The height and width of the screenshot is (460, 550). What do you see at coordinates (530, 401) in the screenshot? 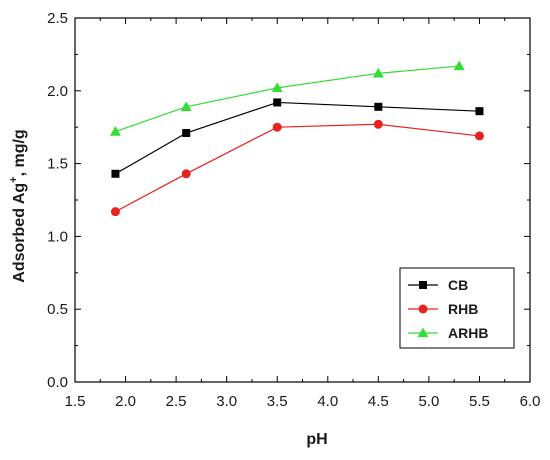
I see `x-tick-label: 6.0` at bounding box center [530, 401].